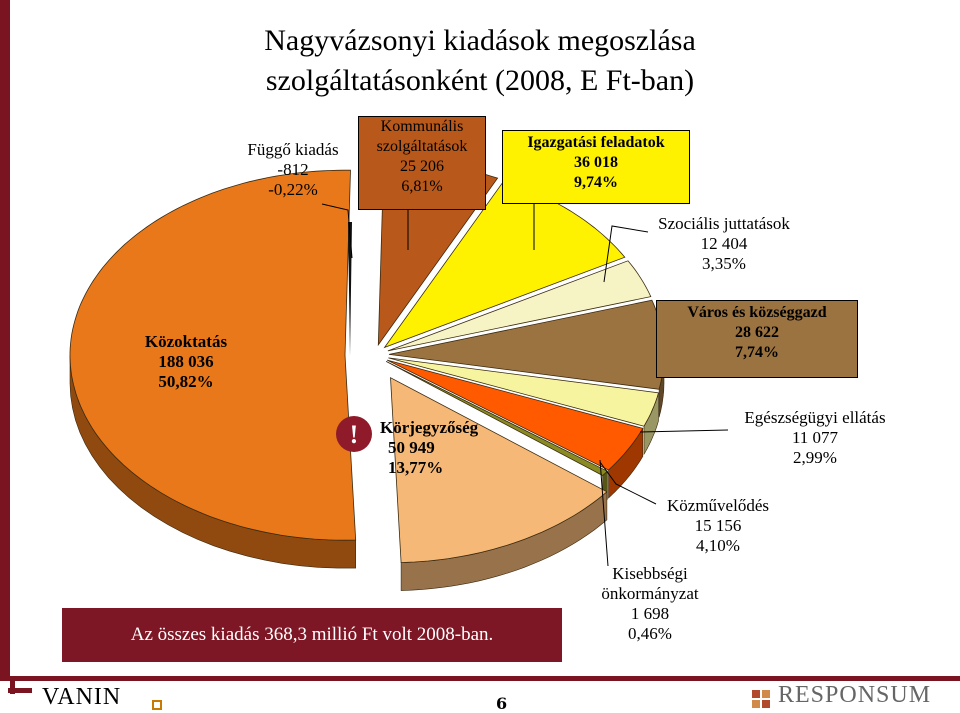 The width and height of the screenshot is (960, 713). What do you see at coordinates (650, 633) in the screenshot?
I see `label-kisebbsegi-pct: 0,46%` at bounding box center [650, 633].